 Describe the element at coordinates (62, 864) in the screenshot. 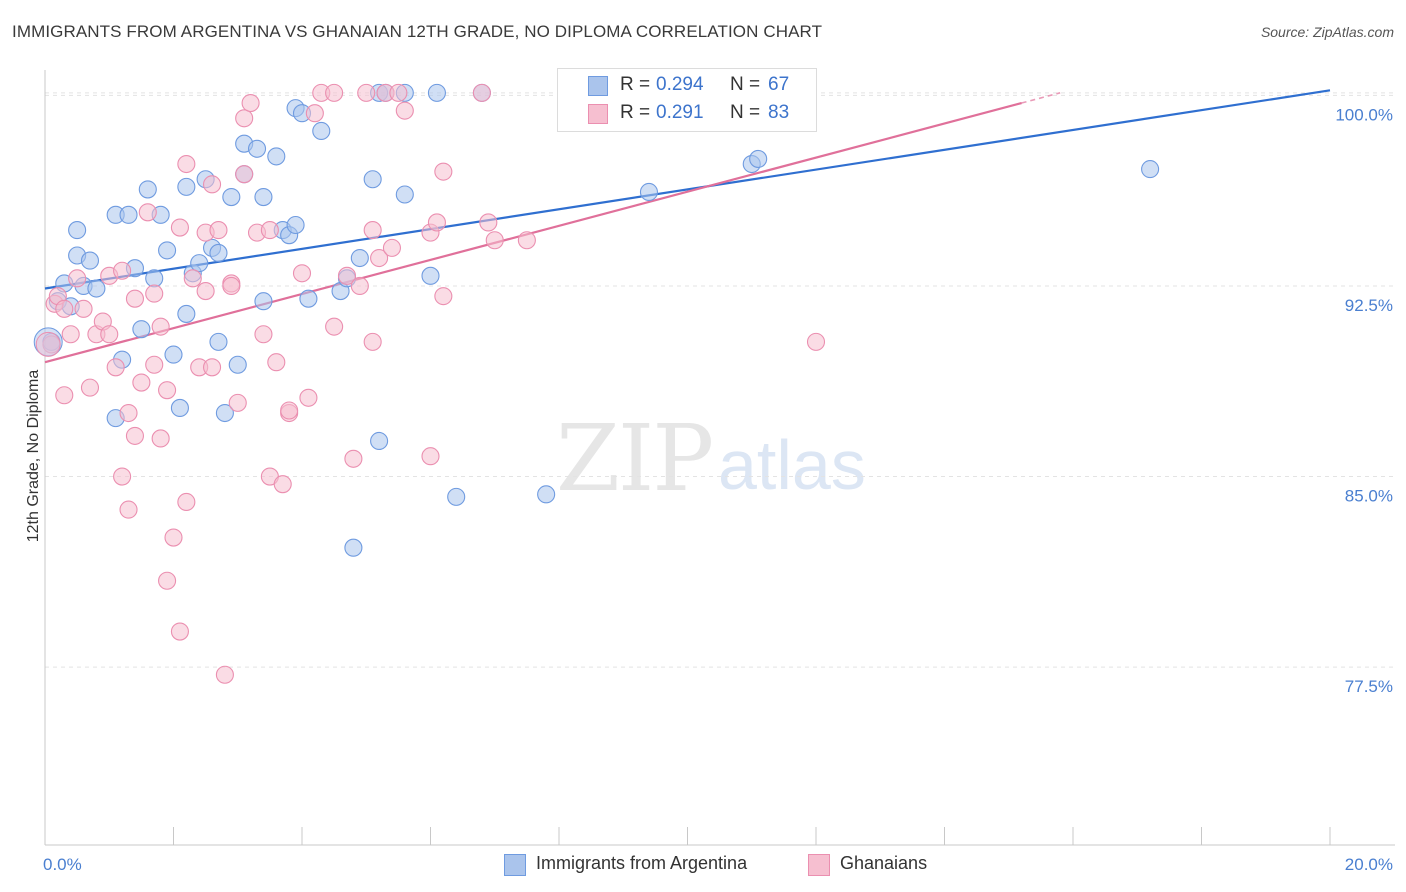

I see `x-tick-label-min: 0.0%` at that location.